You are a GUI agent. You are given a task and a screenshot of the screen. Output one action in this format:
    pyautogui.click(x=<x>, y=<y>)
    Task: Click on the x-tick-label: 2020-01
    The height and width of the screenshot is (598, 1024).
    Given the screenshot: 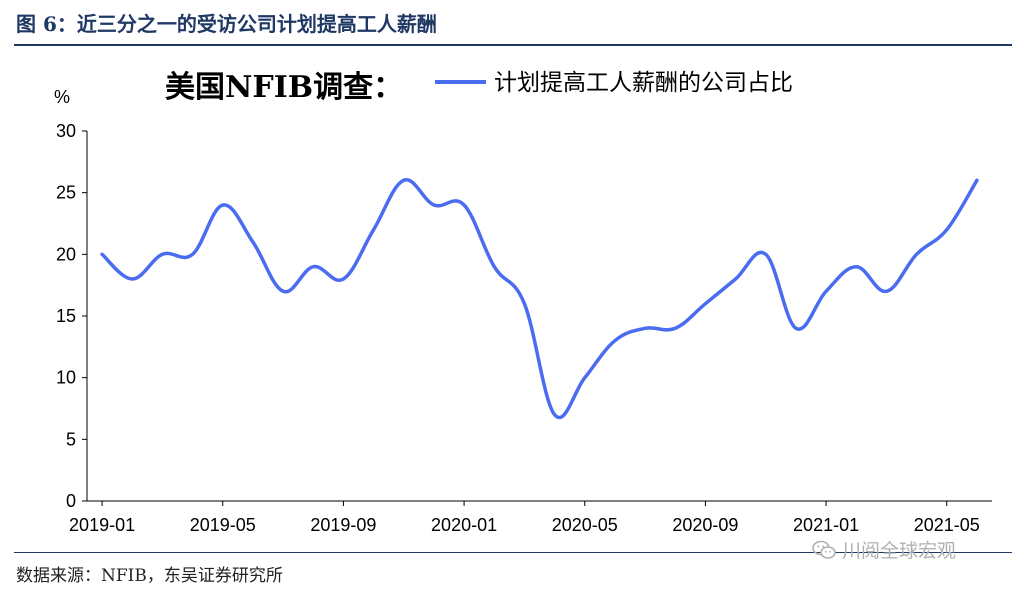 What is the action you would take?
    pyautogui.click(x=464, y=525)
    